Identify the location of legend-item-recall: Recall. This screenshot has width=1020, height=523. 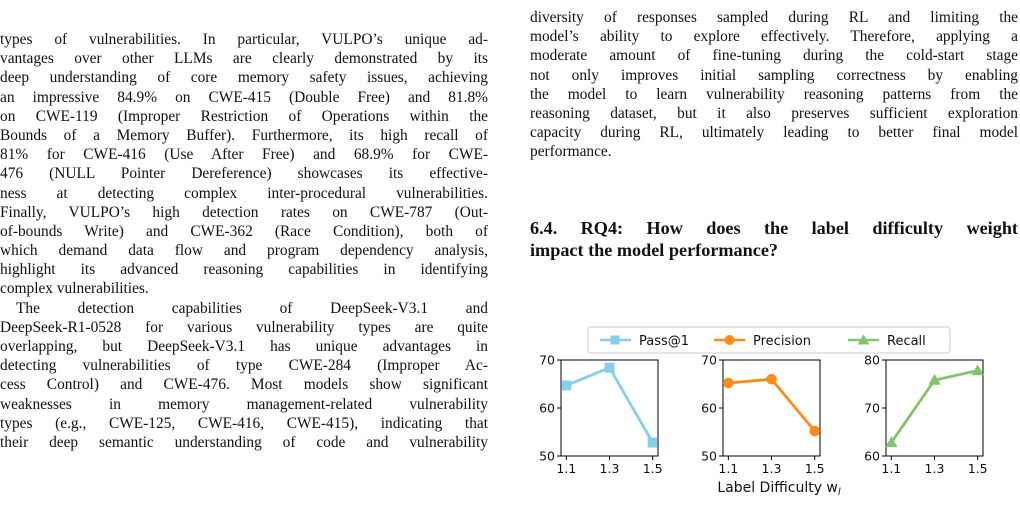
(887, 341).